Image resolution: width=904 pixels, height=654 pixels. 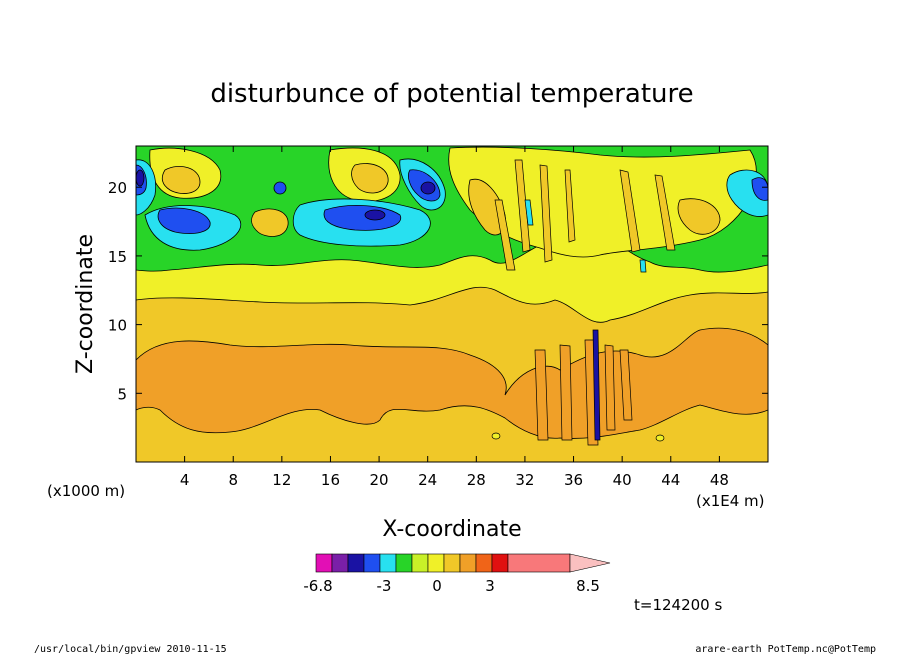 I want to click on colorbar, so click(x=463, y=563).